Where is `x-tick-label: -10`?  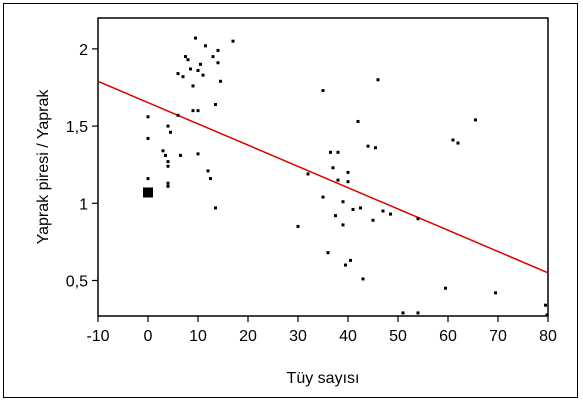
x-tick-label: -10 is located at coordinates (97, 336).